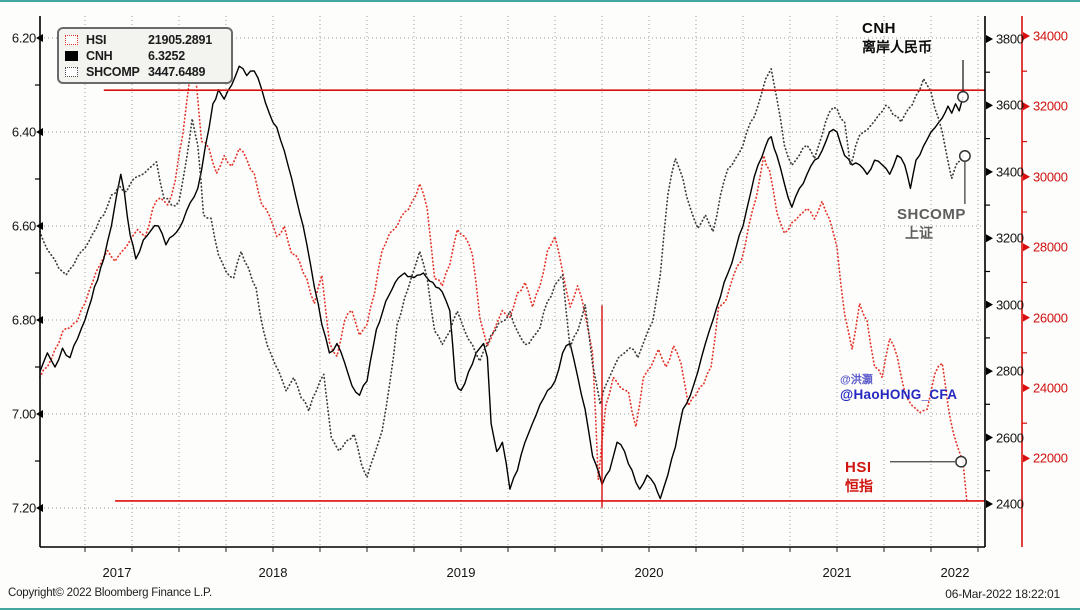 This screenshot has width=1080, height=610. What do you see at coordinates (23, 38) in the screenshot?
I see `axis-tick-label: 6.20` at bounding box center [23, 38].